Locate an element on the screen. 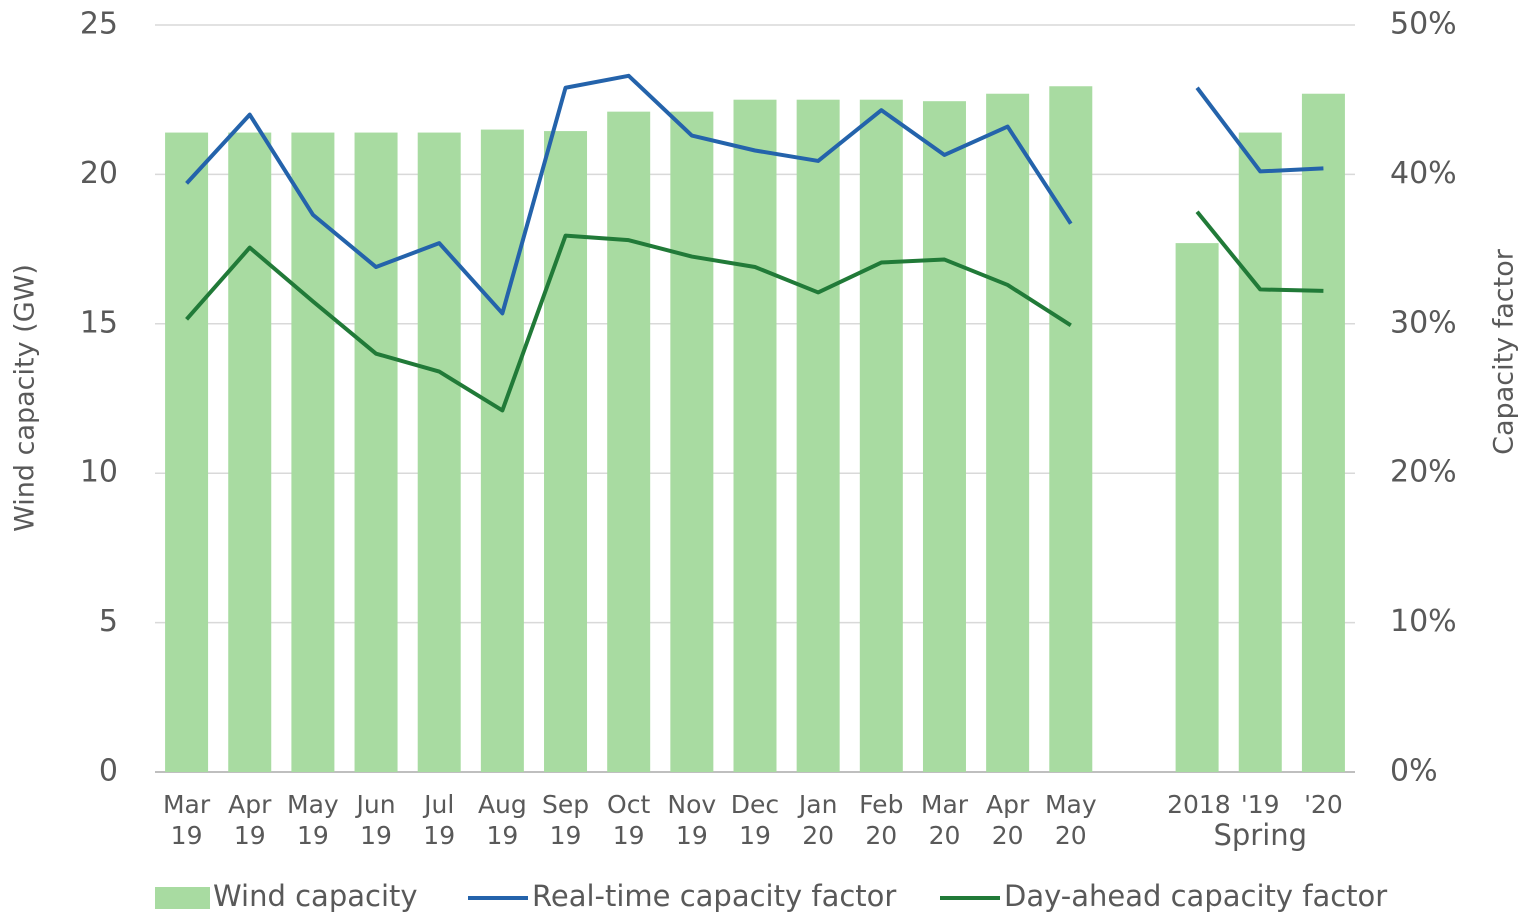 This screenshot has width=1527, height=916. x-tick-label: Jun 19 is located at coordinates (376, 820).